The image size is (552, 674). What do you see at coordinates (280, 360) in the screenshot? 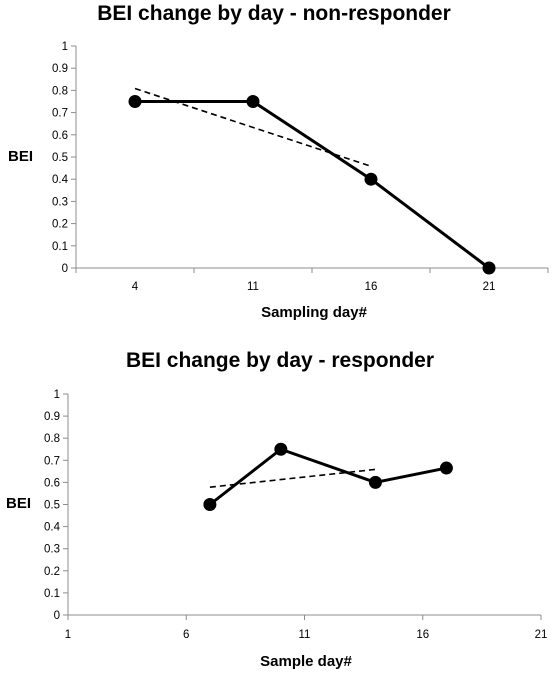
I see `chart-title: BEI change by day - responder` at bounding box center [280, 360].